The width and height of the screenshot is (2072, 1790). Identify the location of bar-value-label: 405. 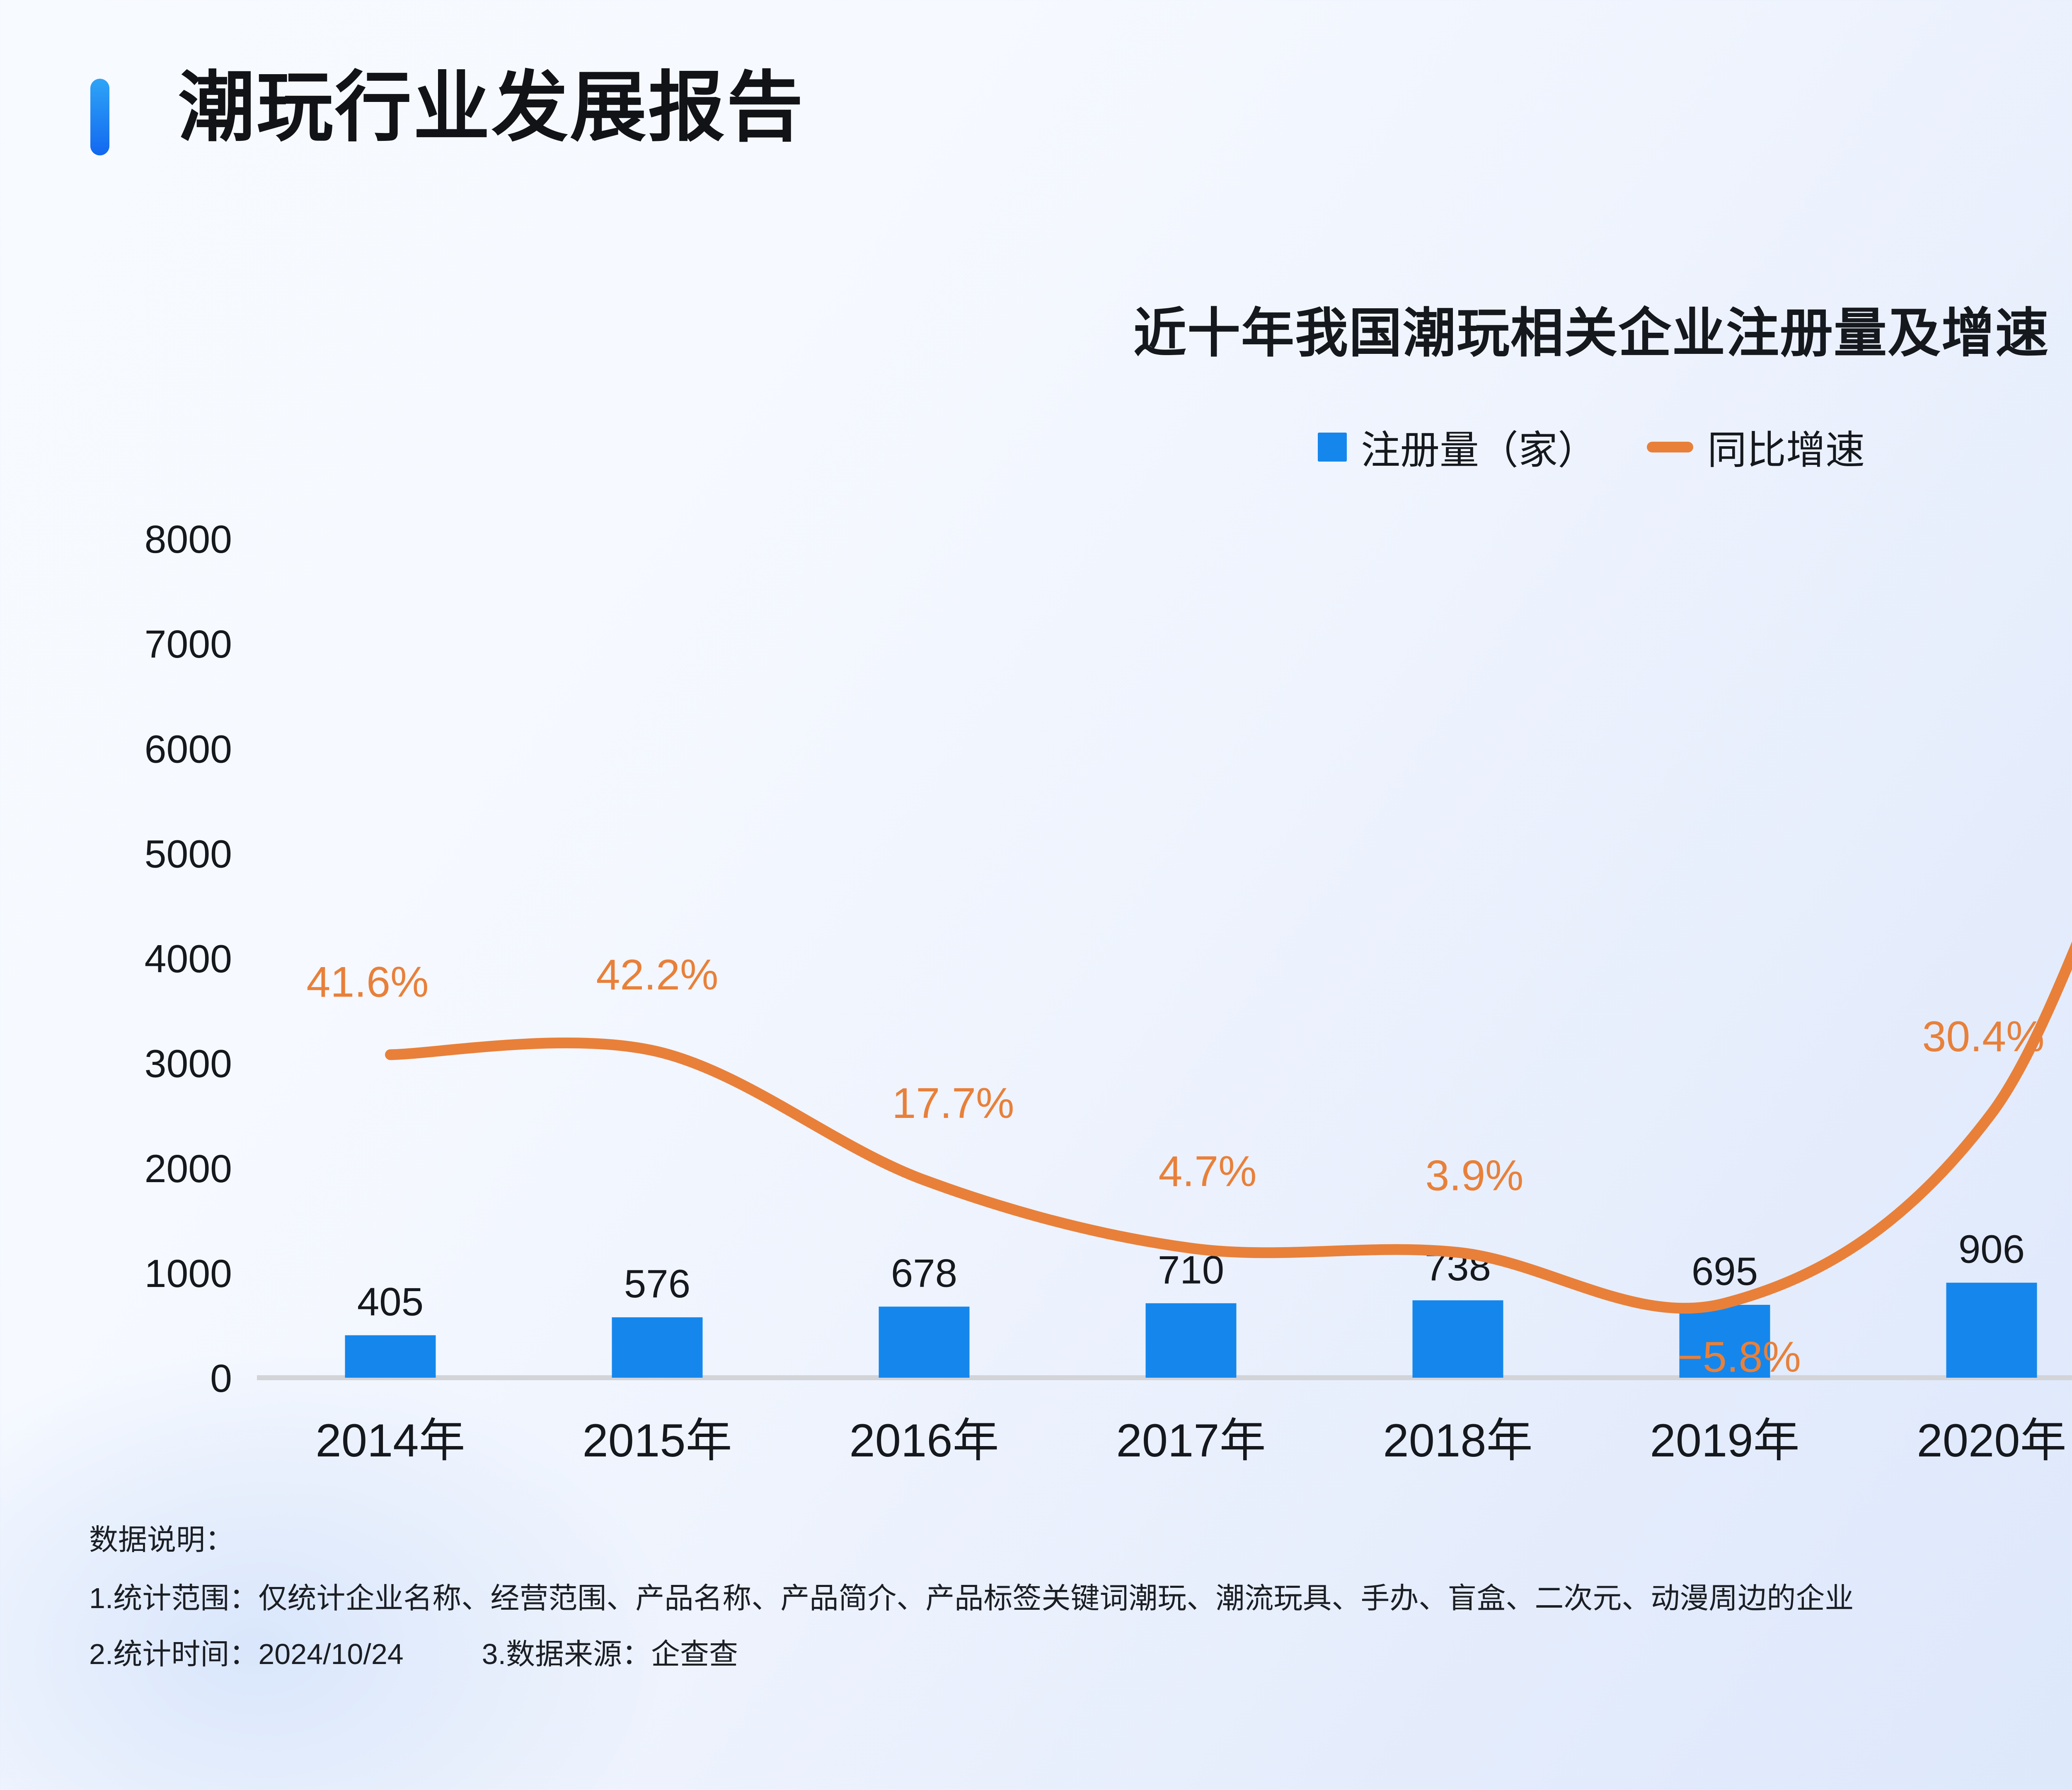
(390, 1302).